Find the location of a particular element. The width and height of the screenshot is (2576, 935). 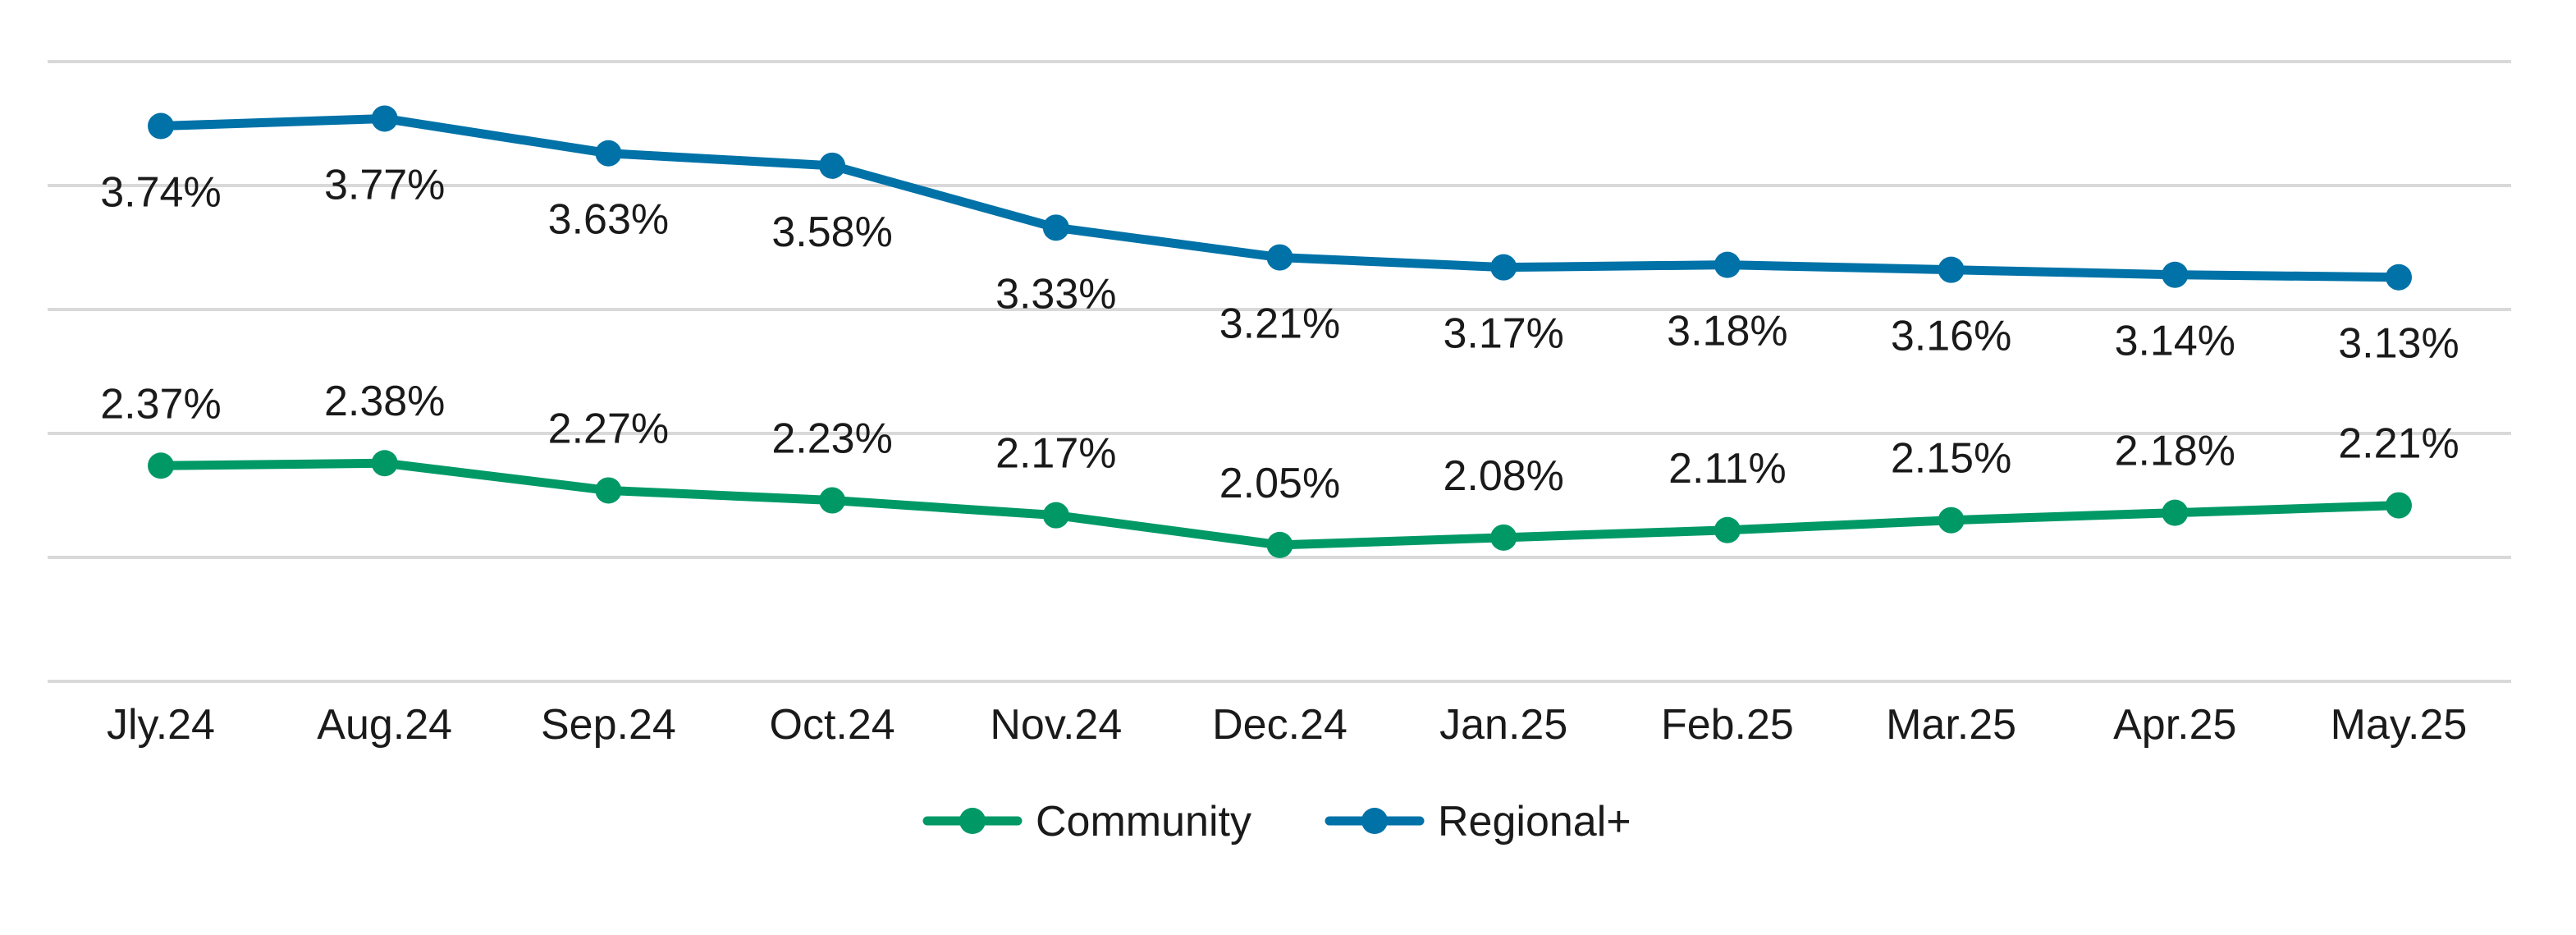

data-label: 2.23% is located at coordinates (831, 439).